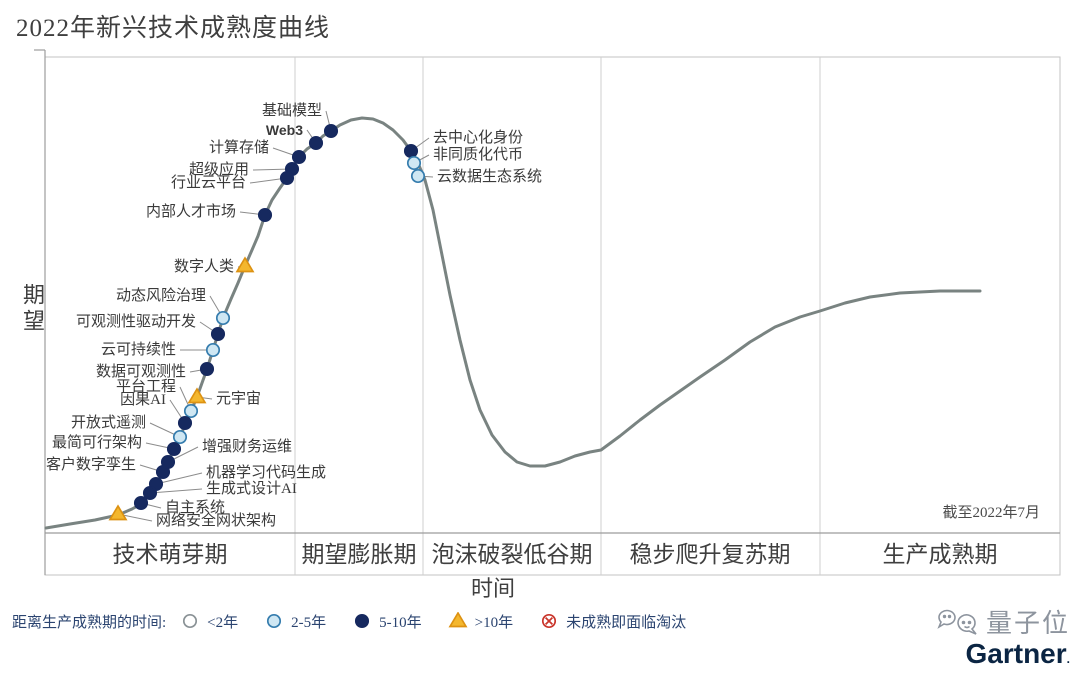 This screenshot has width=1080, height=683. What do you see at coordinates (940, 554) in the screenshot?
I see `phase-plateau-of-productivity: 生产成熟期` at bounding box center [940, 554].